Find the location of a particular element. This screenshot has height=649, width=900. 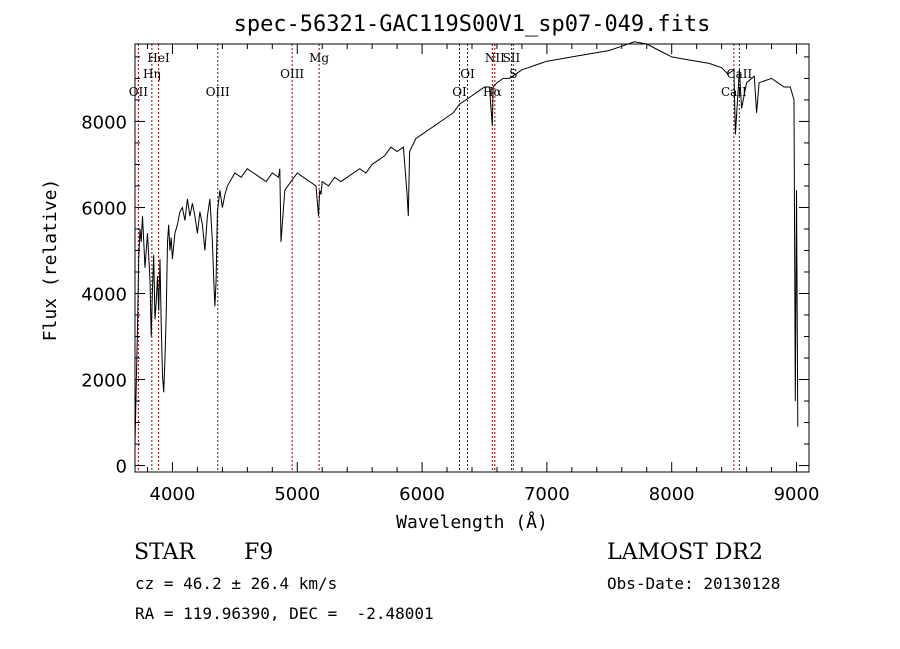

line-label-5: Mg is located at coordinates (319, 58).